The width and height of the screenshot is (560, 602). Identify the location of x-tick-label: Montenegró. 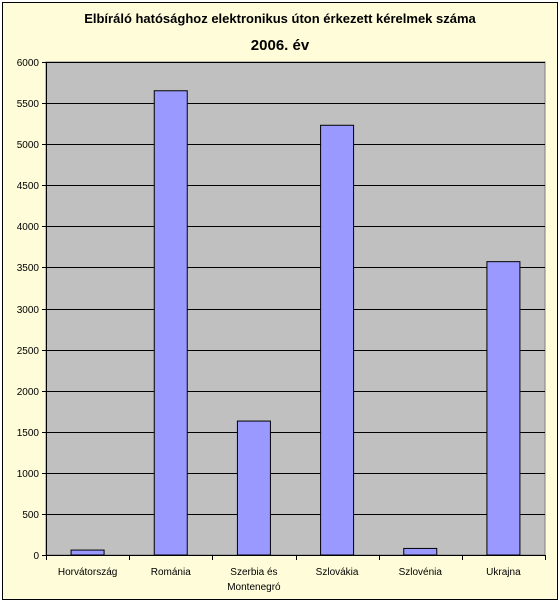
(254, 587).